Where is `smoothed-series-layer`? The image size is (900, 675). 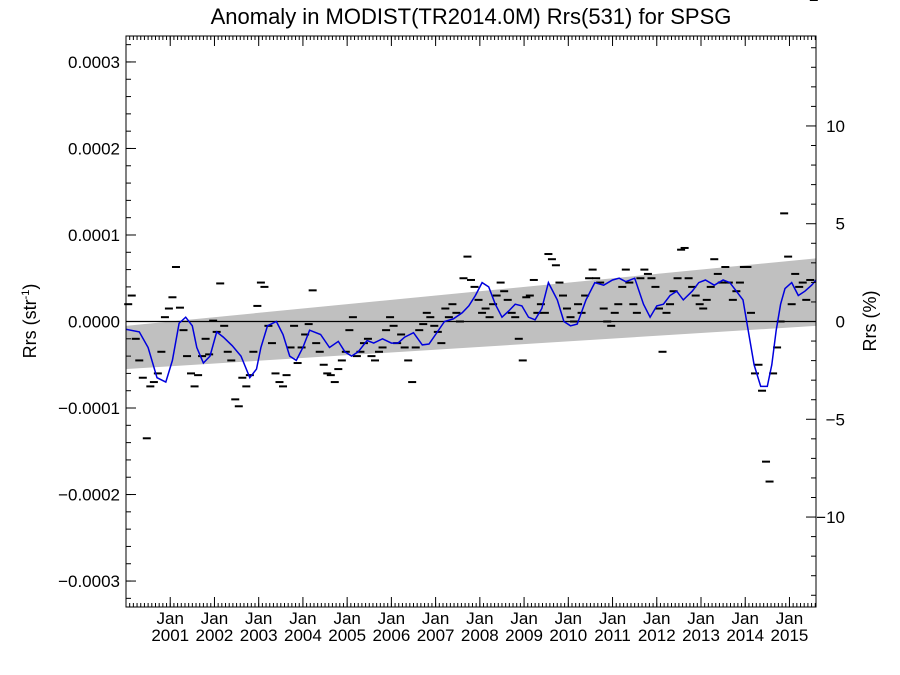 smoothed-series-layer is located at coordinates (471, 332).